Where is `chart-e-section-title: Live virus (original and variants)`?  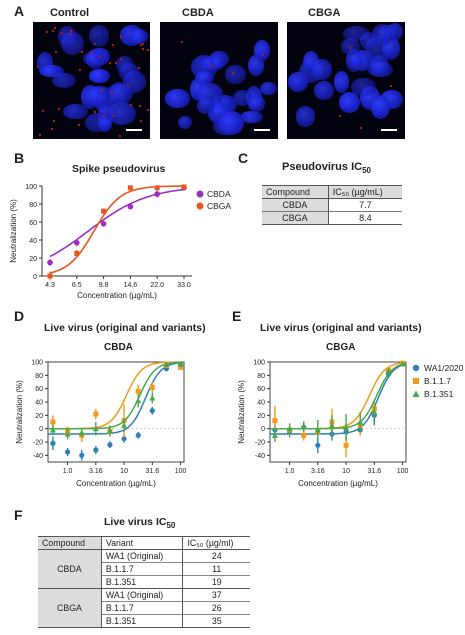 chart-e-section-title: Live virus (original and variants) is located at coordinates (341, 328).